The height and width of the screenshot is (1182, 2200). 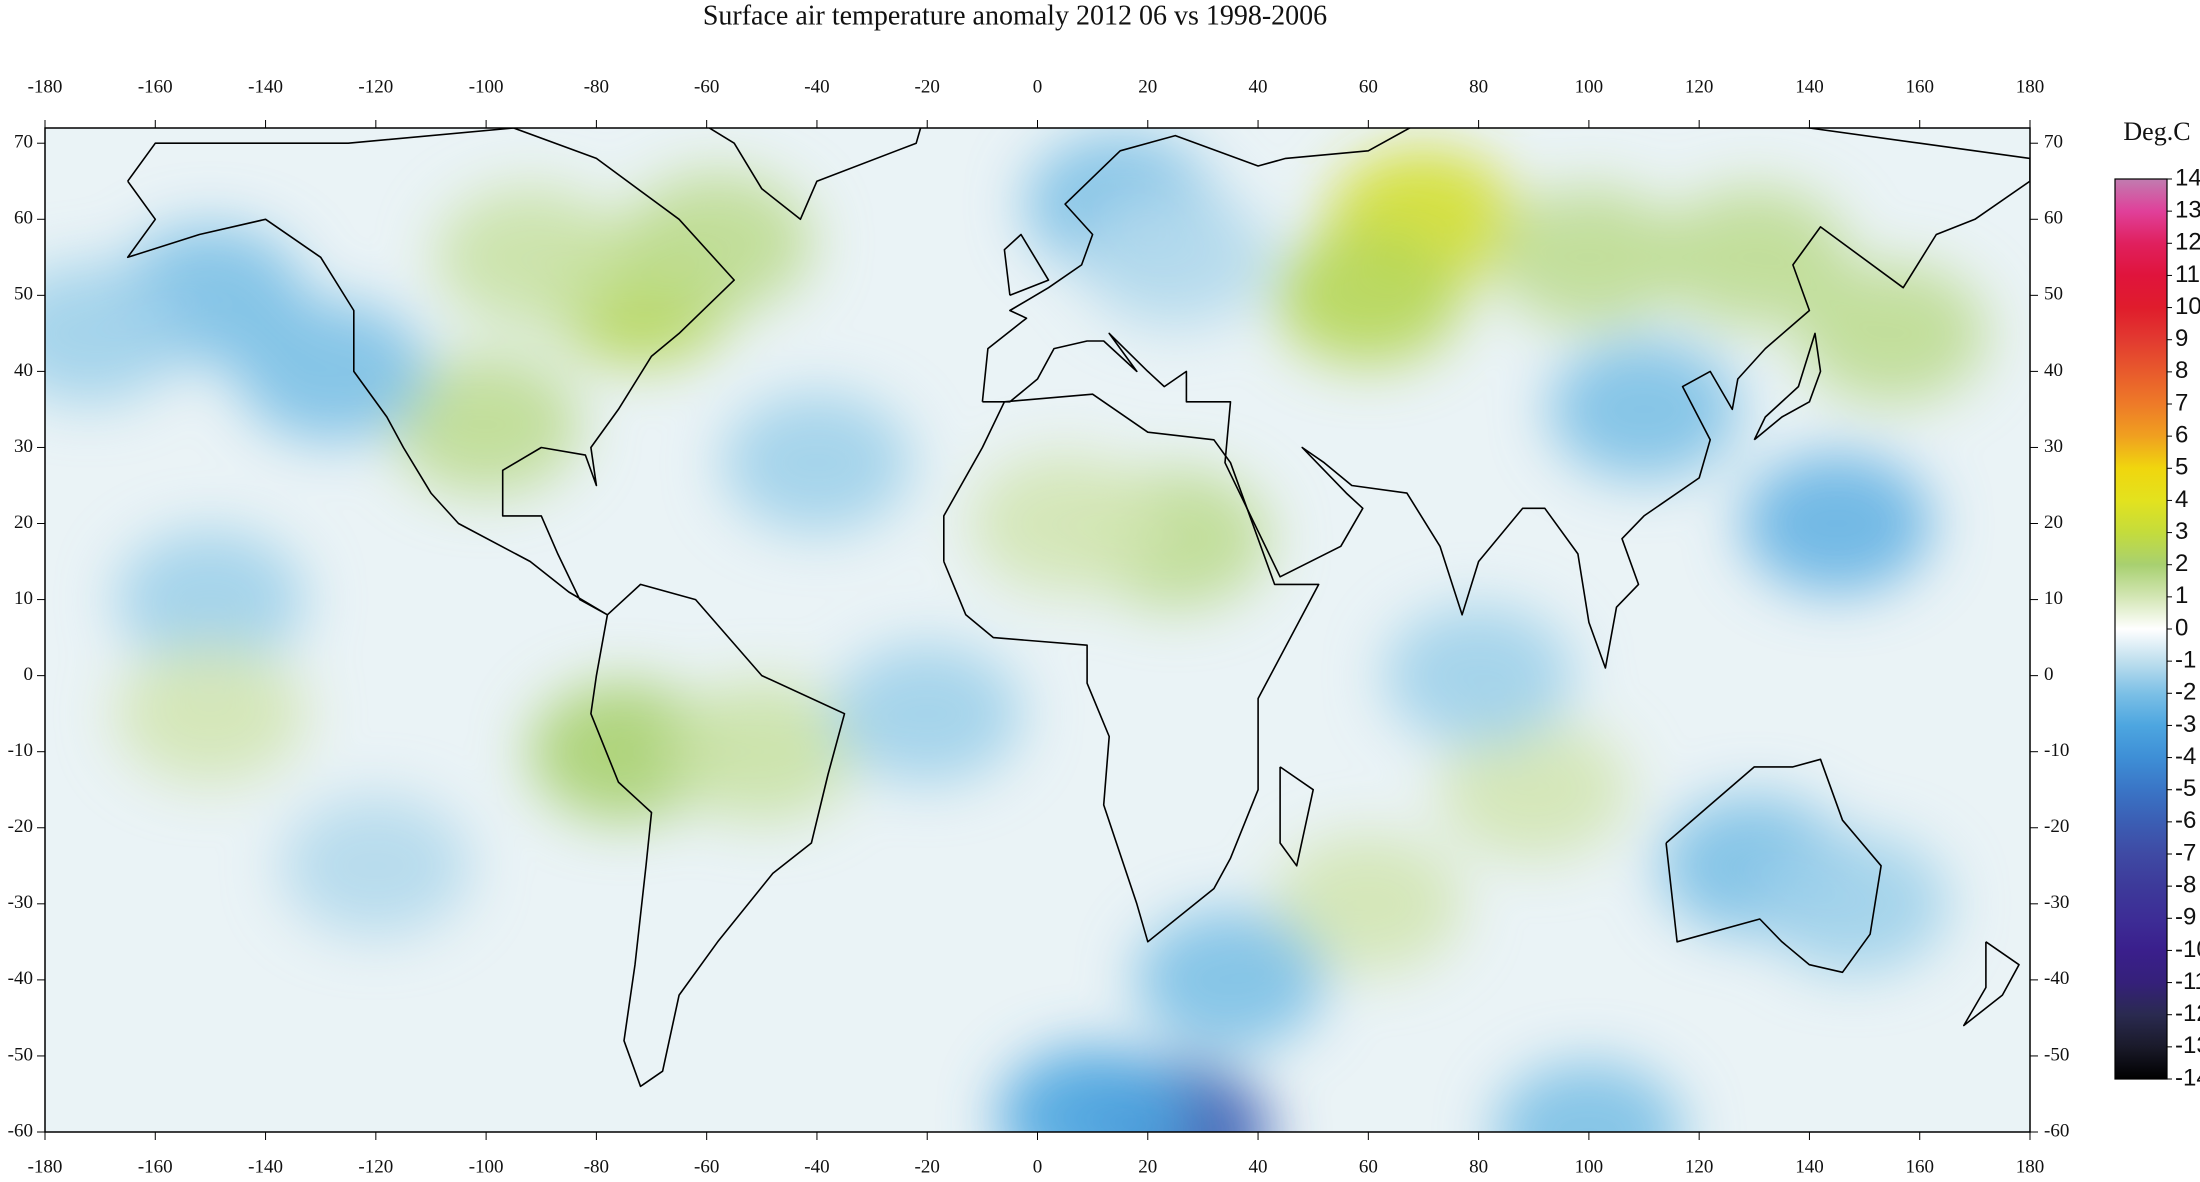 I want to click on colorbar-tick-label: 12, so click(x=2187, y=242).